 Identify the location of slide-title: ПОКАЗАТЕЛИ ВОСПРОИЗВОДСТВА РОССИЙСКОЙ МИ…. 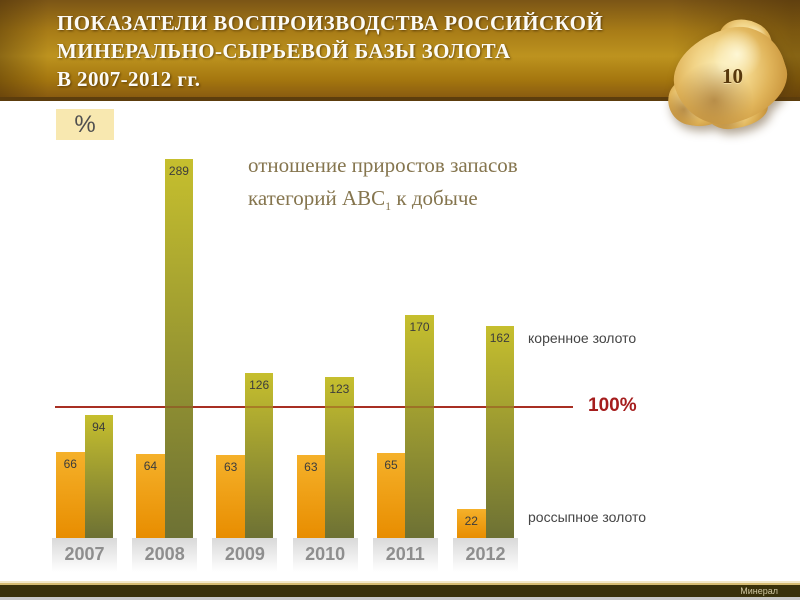
(330, 51).